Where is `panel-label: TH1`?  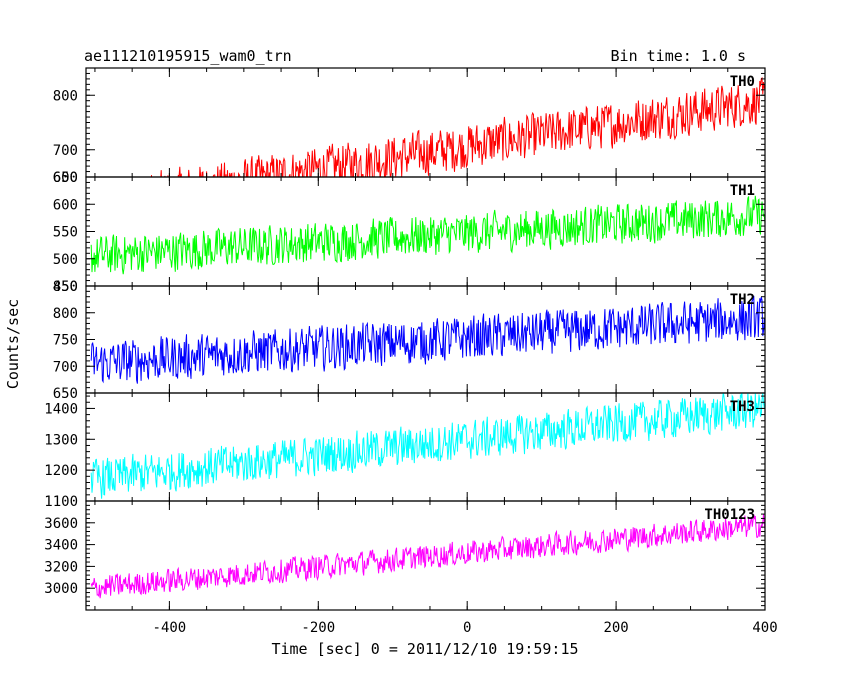
panel-label: TH1 is located at coordinates (742, 191).